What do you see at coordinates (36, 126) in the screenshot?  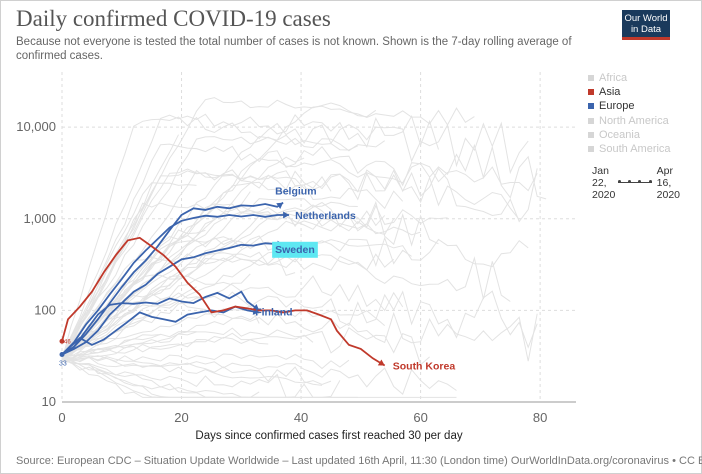 I see `y-tick-label: 10,000` at bounding box center [36, 126].